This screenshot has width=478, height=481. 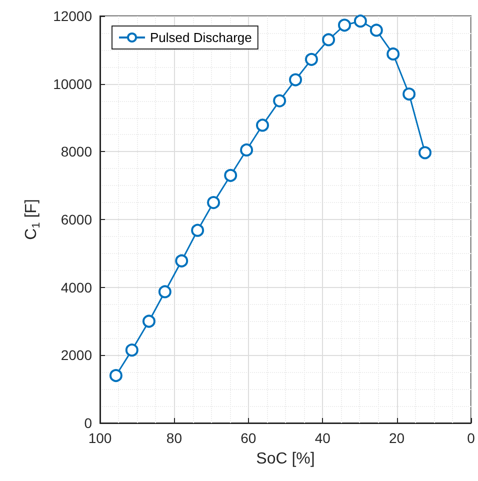 I want to click on x-tick-label: 40, so click(x=322, y=438).